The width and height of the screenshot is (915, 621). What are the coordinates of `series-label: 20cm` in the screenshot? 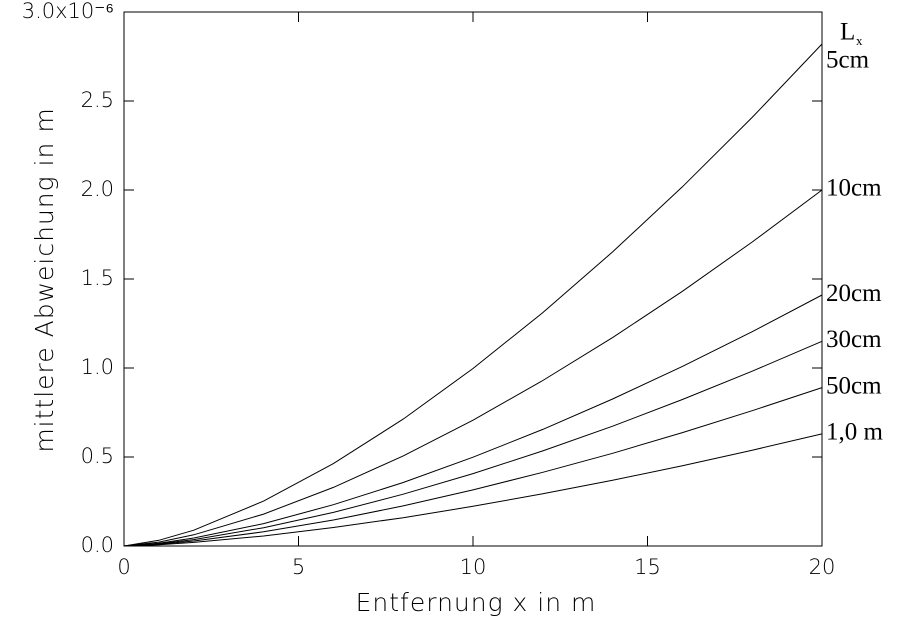 It's located at (854, 293).